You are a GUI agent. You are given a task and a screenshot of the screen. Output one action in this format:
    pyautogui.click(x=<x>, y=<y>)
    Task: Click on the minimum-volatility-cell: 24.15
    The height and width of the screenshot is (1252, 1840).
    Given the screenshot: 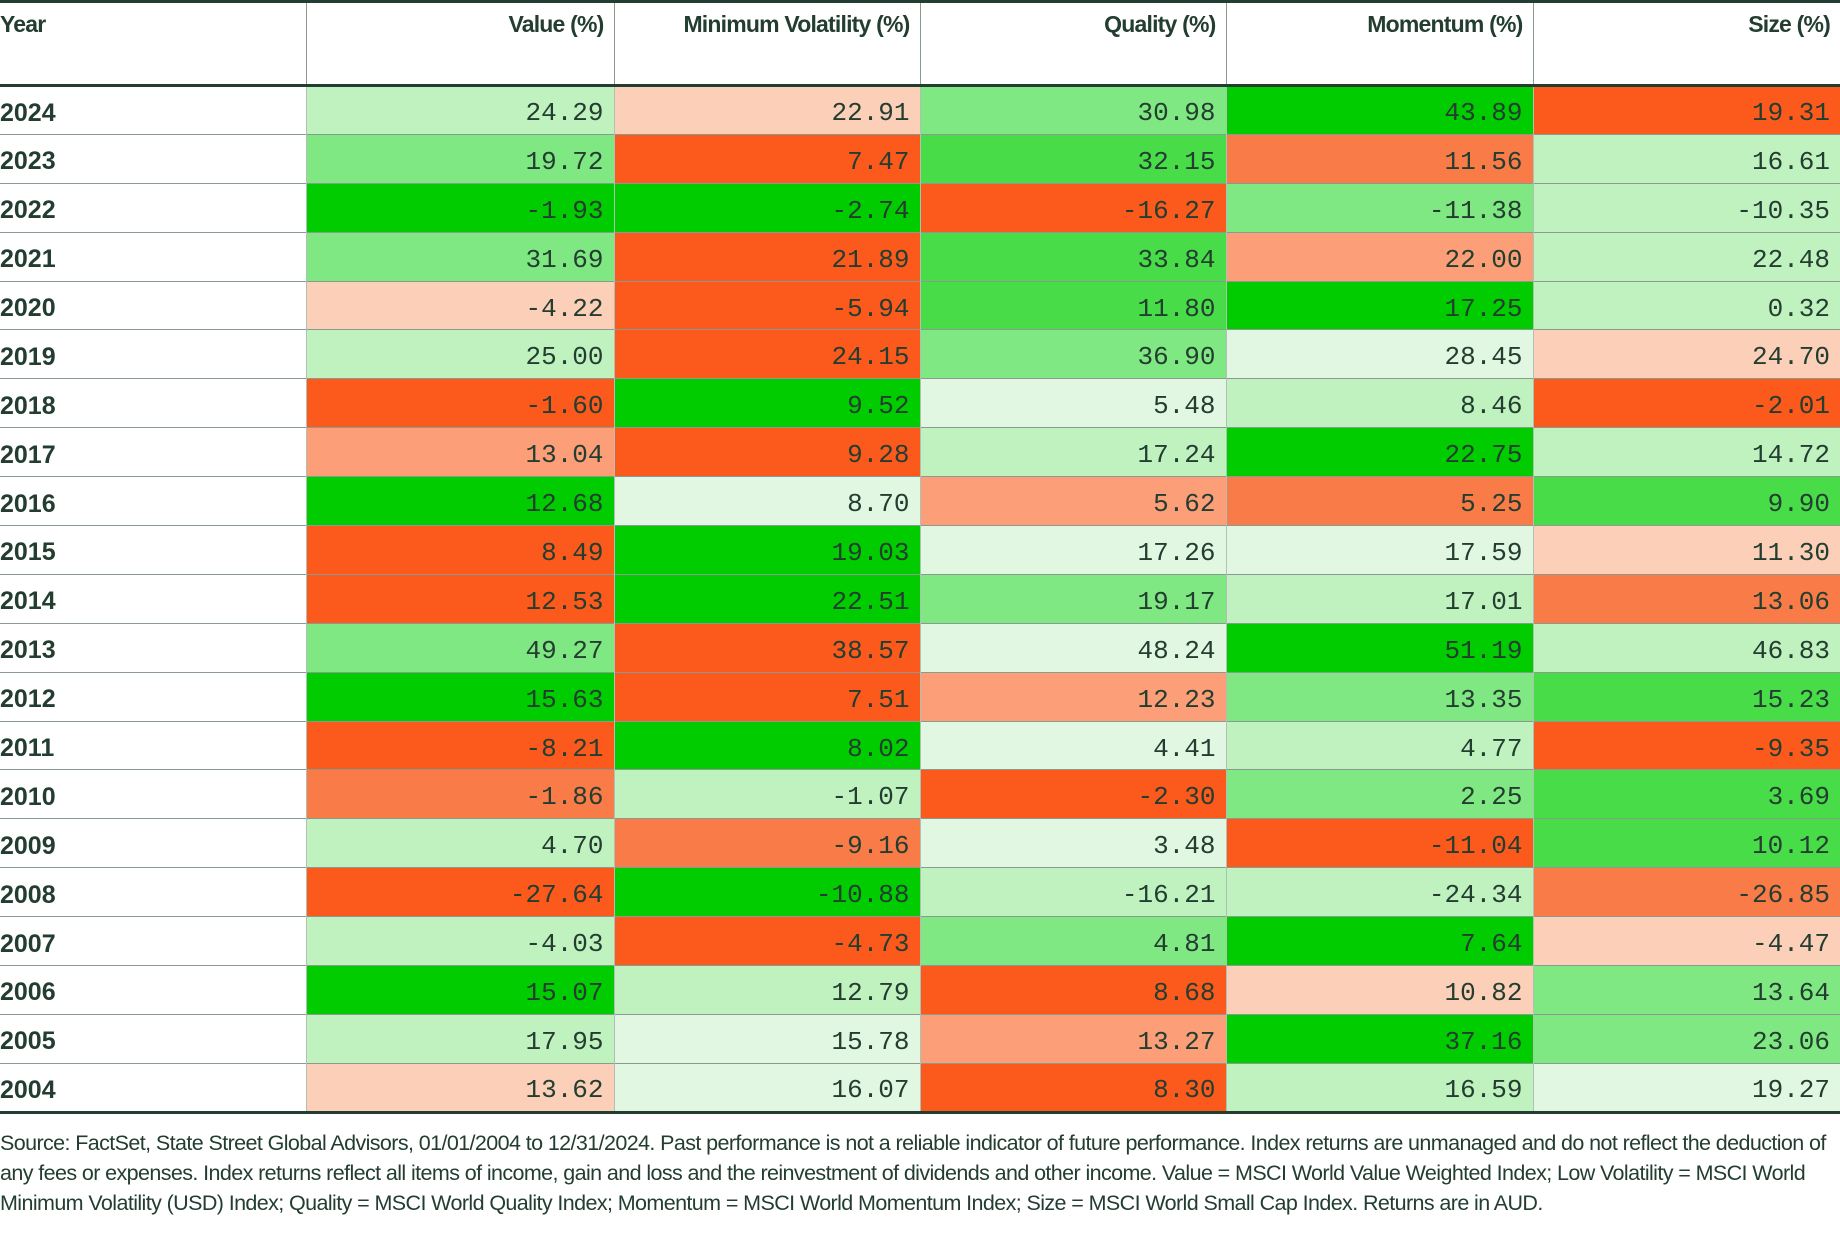 What is the action you would take?
    pyautogui.click(x=766, y=354)
    